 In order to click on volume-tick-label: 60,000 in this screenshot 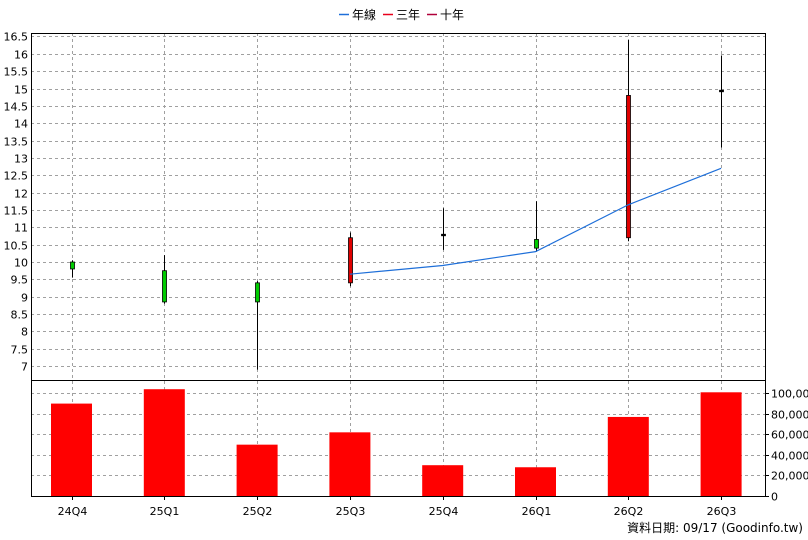, I will do `click(789, 435)`.